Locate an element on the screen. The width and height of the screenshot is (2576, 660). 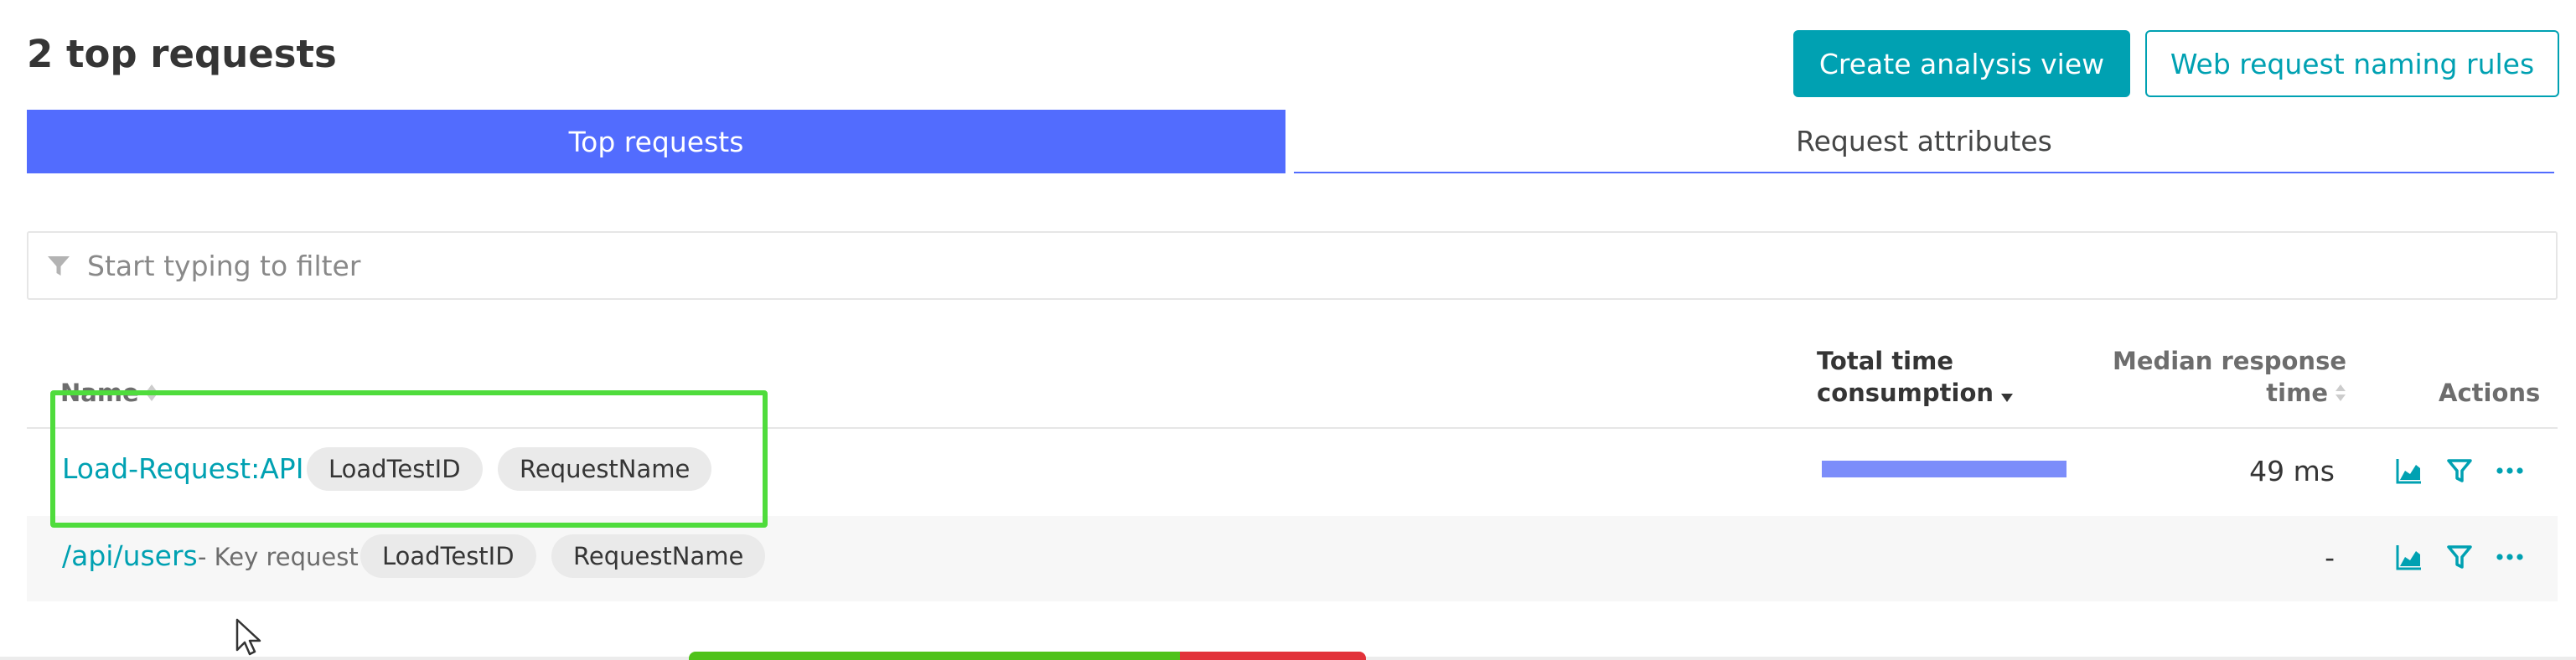
filter-bar is located at coordinates (1292, 265).